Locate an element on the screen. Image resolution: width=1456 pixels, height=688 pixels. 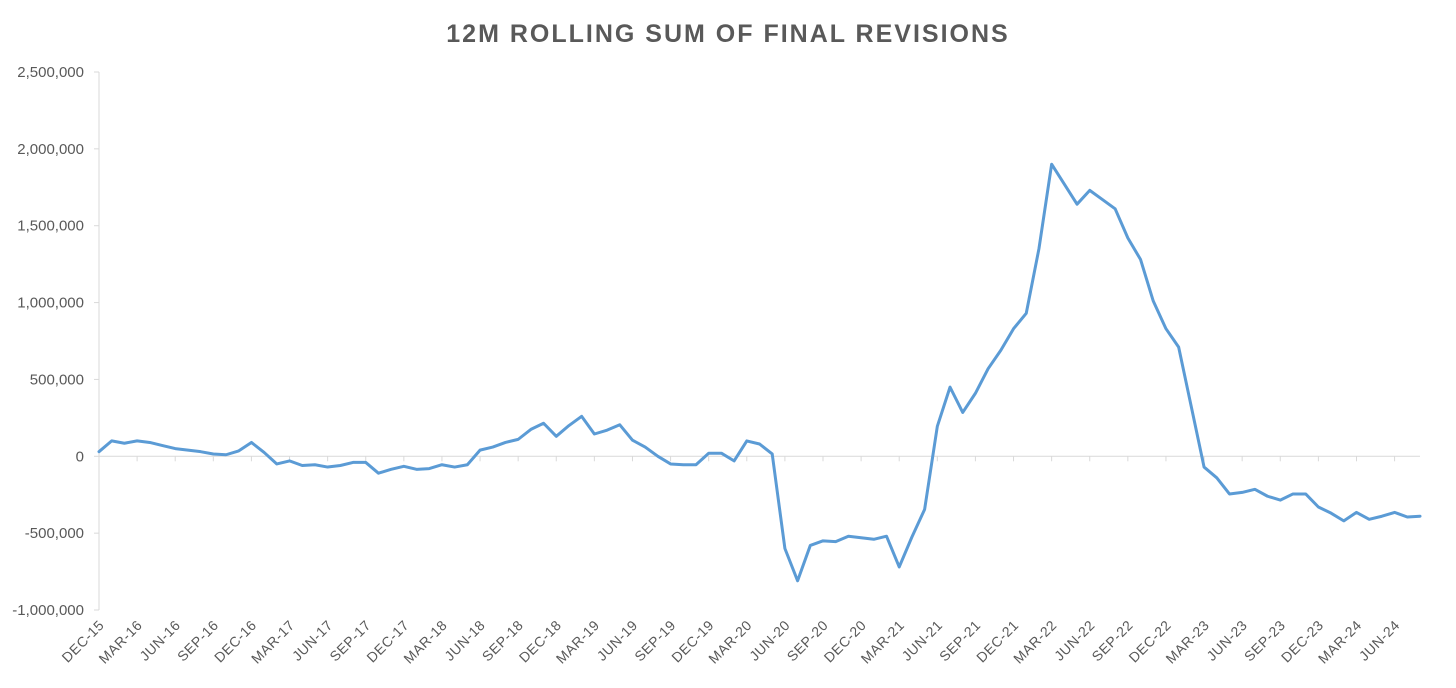
chart-title: 12M ROLLING SUM OF FINAL REVISIONS is located at coordinates (727, 34).